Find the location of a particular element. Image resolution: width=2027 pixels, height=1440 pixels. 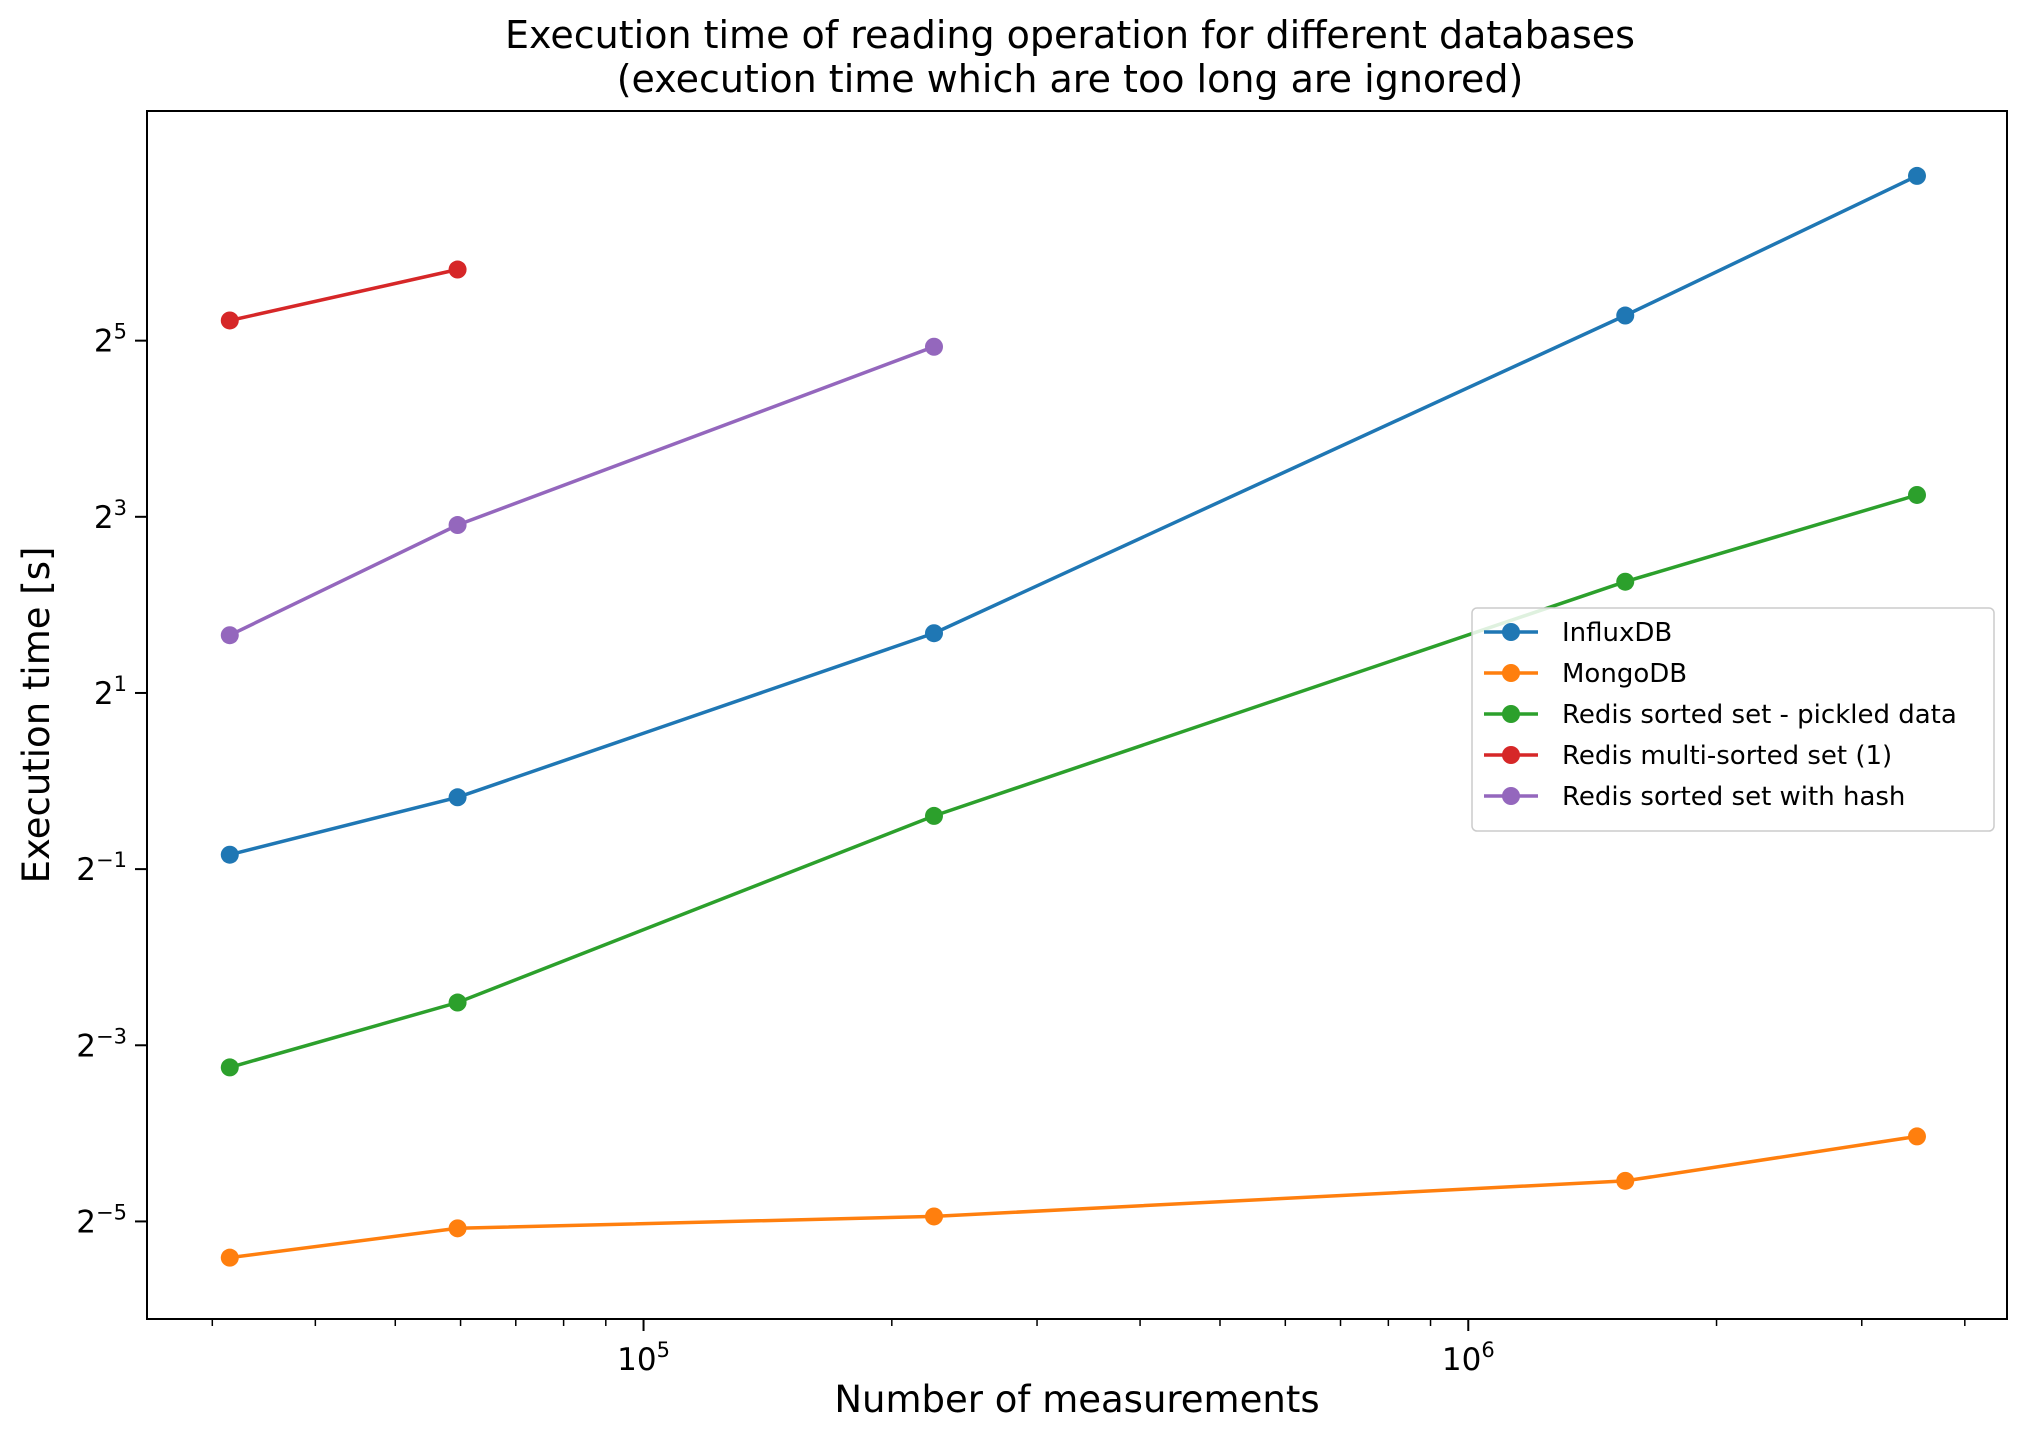

legend-label: Redis multi-sorted set (1) is located at coordinates (1727, 756).